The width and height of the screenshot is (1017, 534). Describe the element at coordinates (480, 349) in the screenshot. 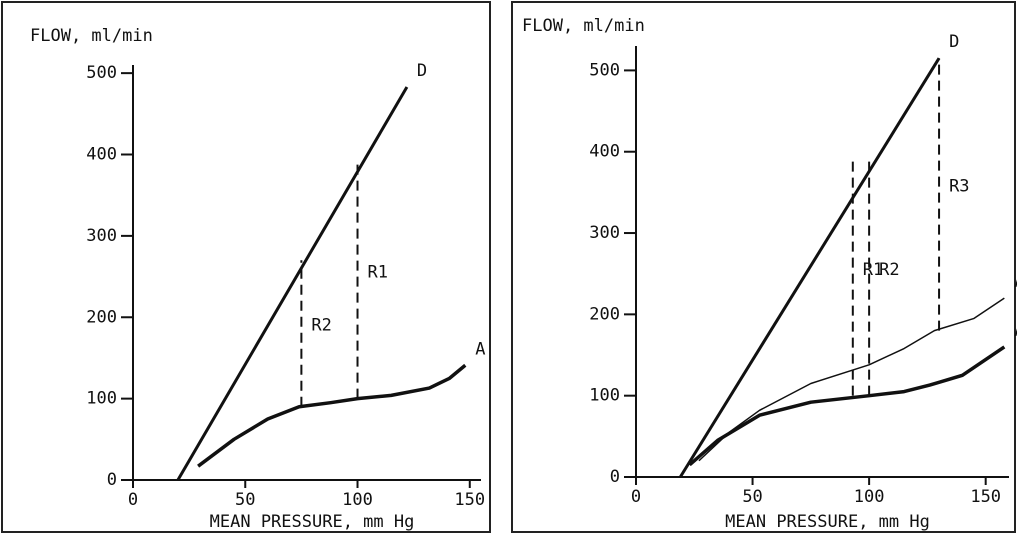

I see `series-label: A` at that location.